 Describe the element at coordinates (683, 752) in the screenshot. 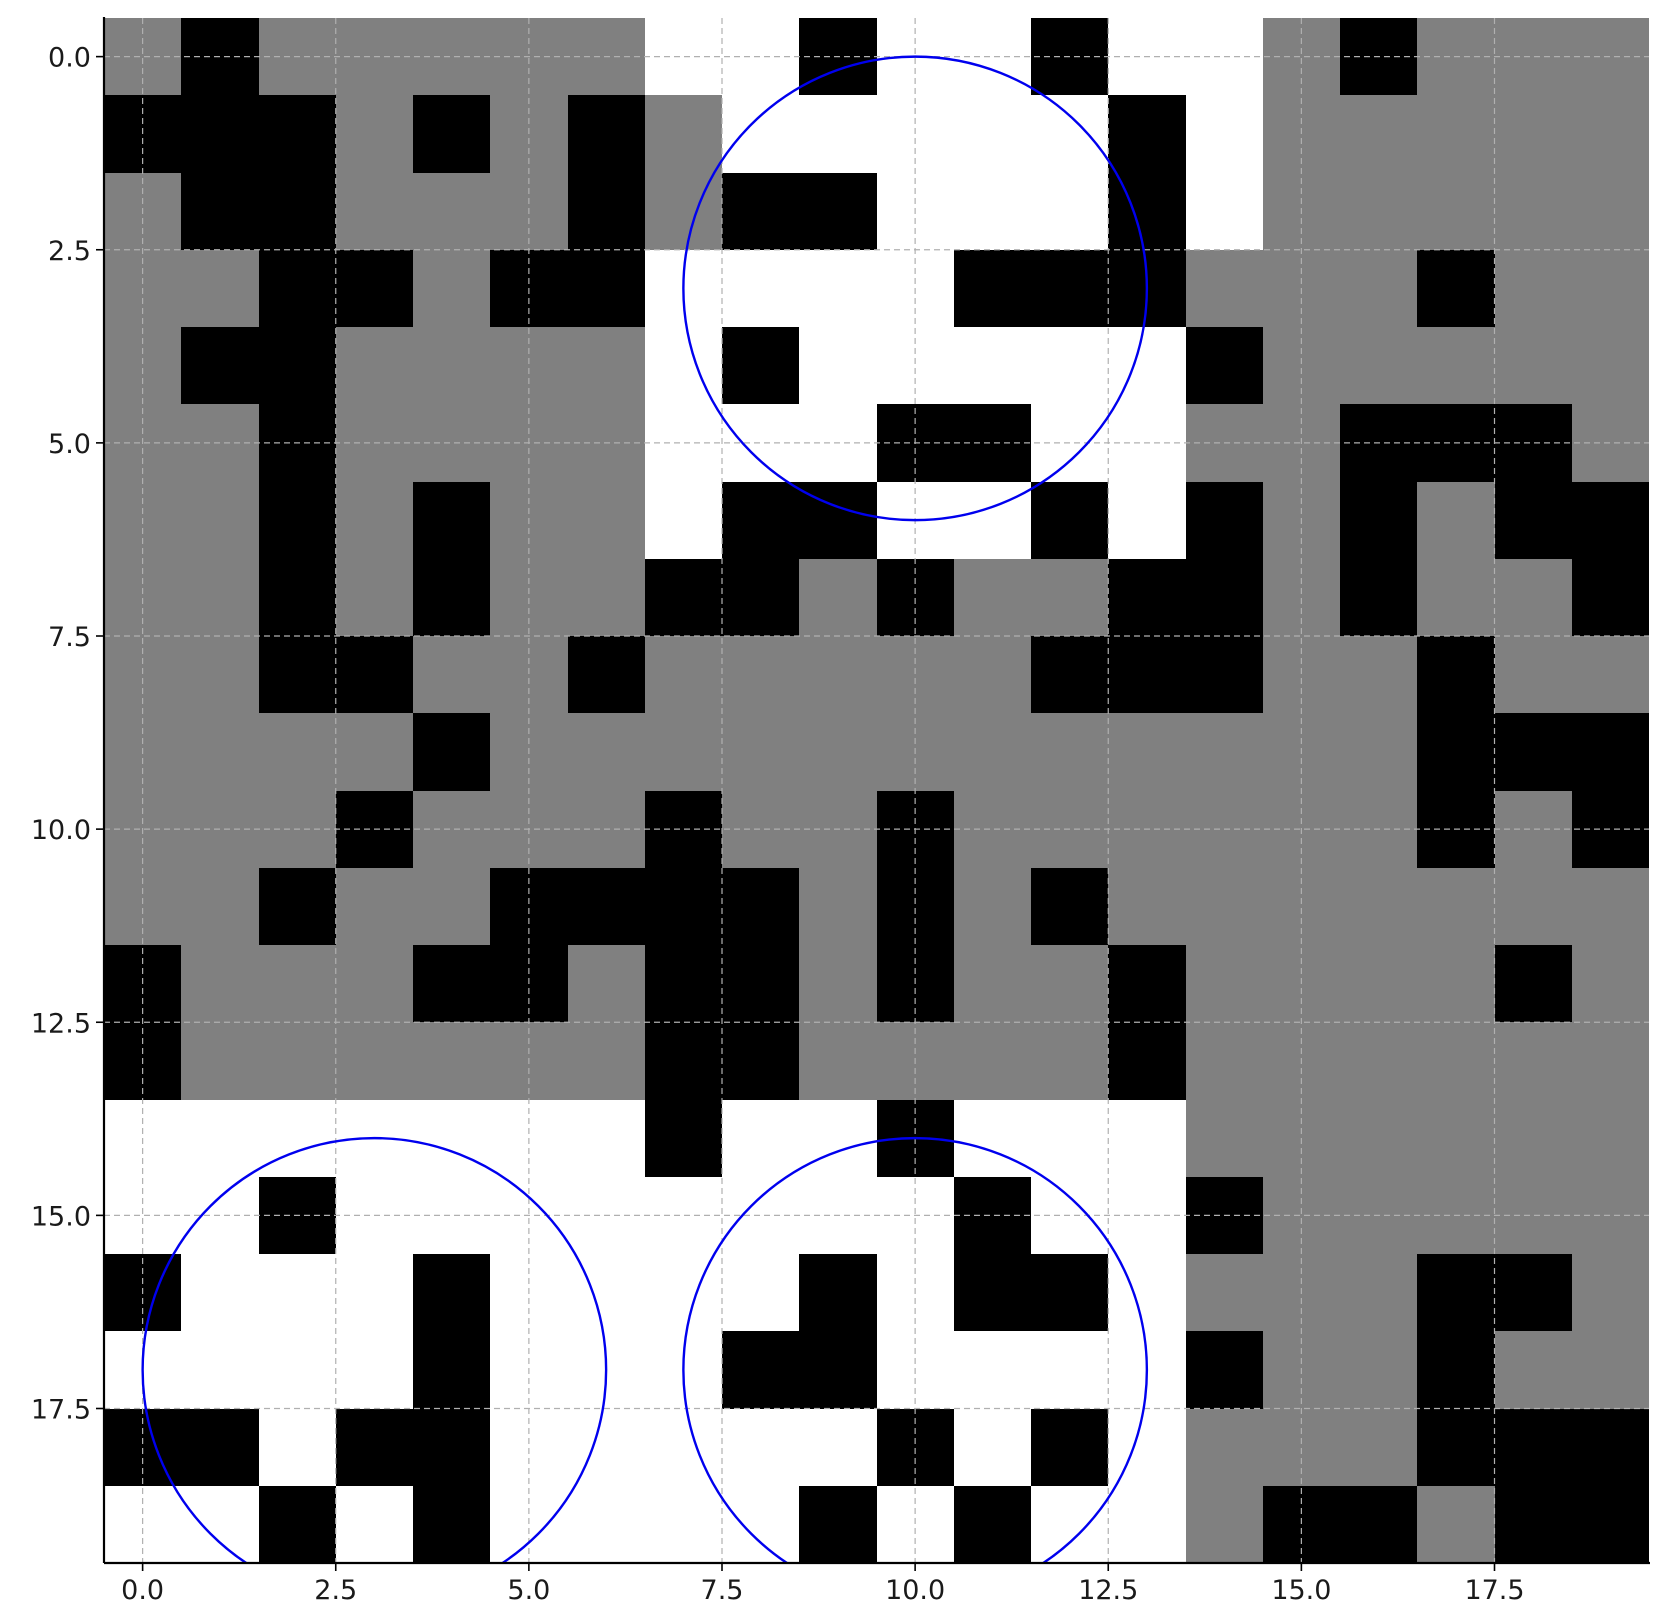

I see `heatmap-cell-r9-c7` at that location.